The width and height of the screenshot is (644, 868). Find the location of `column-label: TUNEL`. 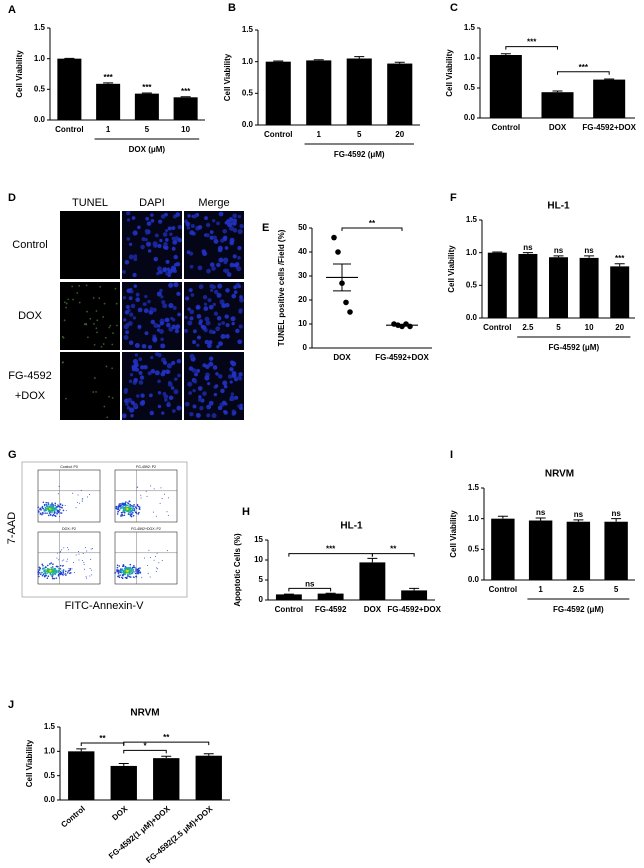

column-label: TUNEL is located at coordinates (90, 203).